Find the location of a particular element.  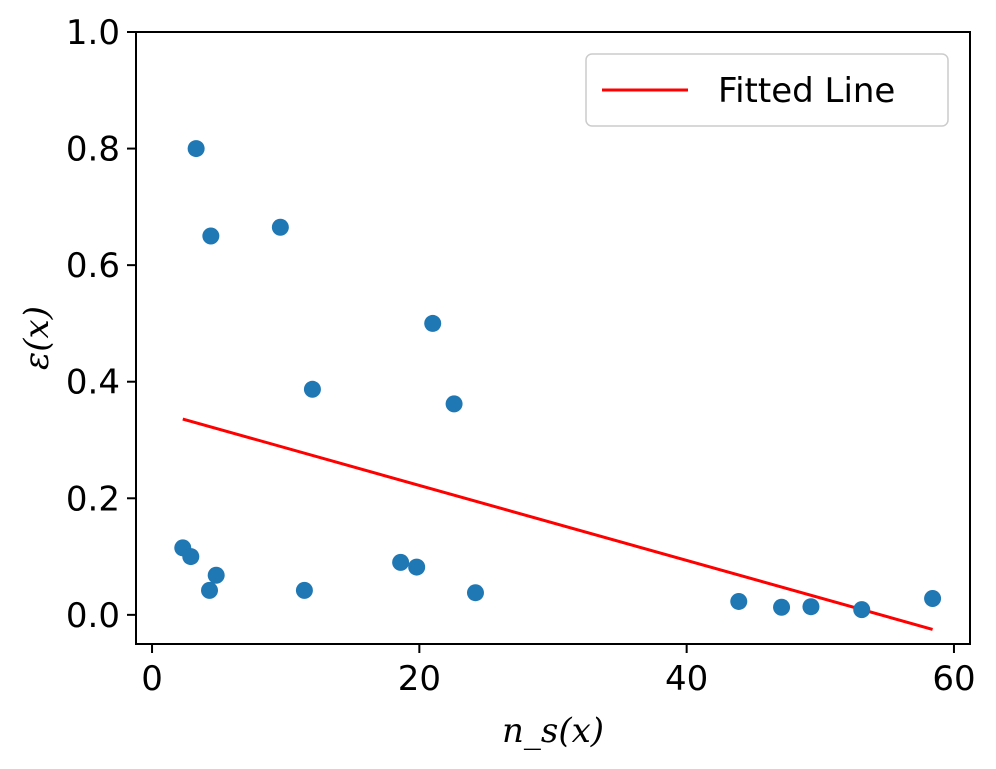

y-tick-label: 1.0 is located at coordinates (93, 33).